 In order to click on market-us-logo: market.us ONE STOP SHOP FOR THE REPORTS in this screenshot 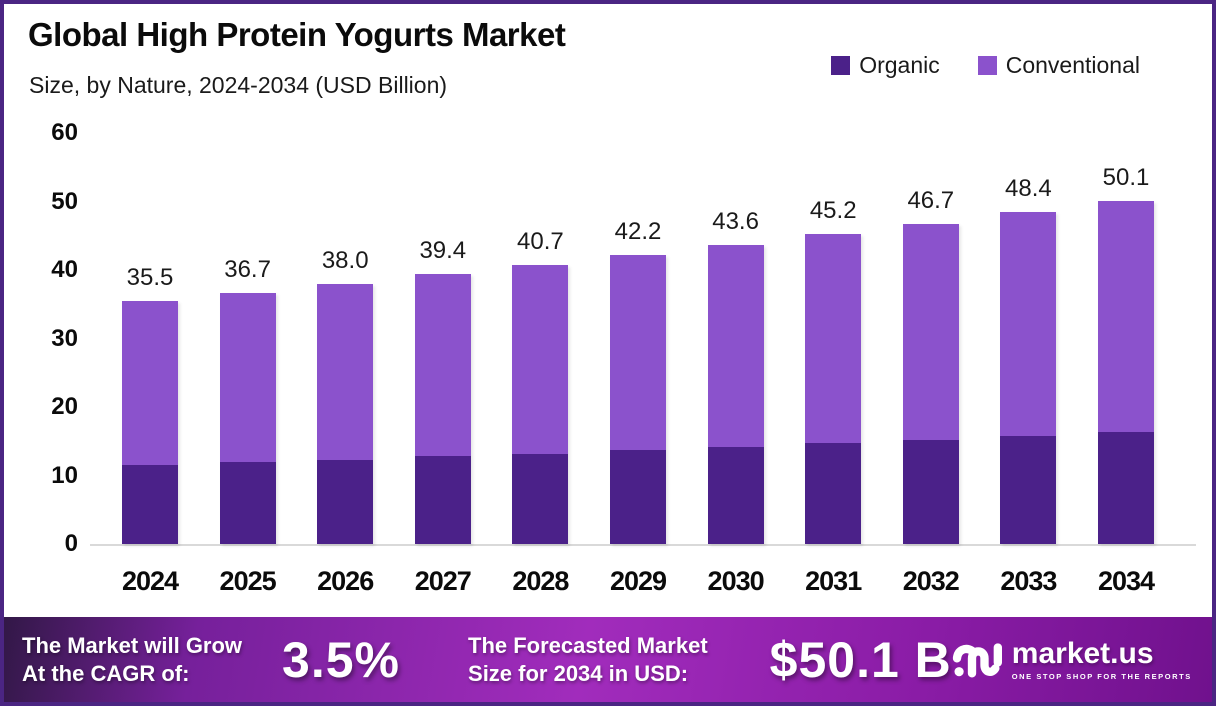, I will do `click(1072, 660)`.